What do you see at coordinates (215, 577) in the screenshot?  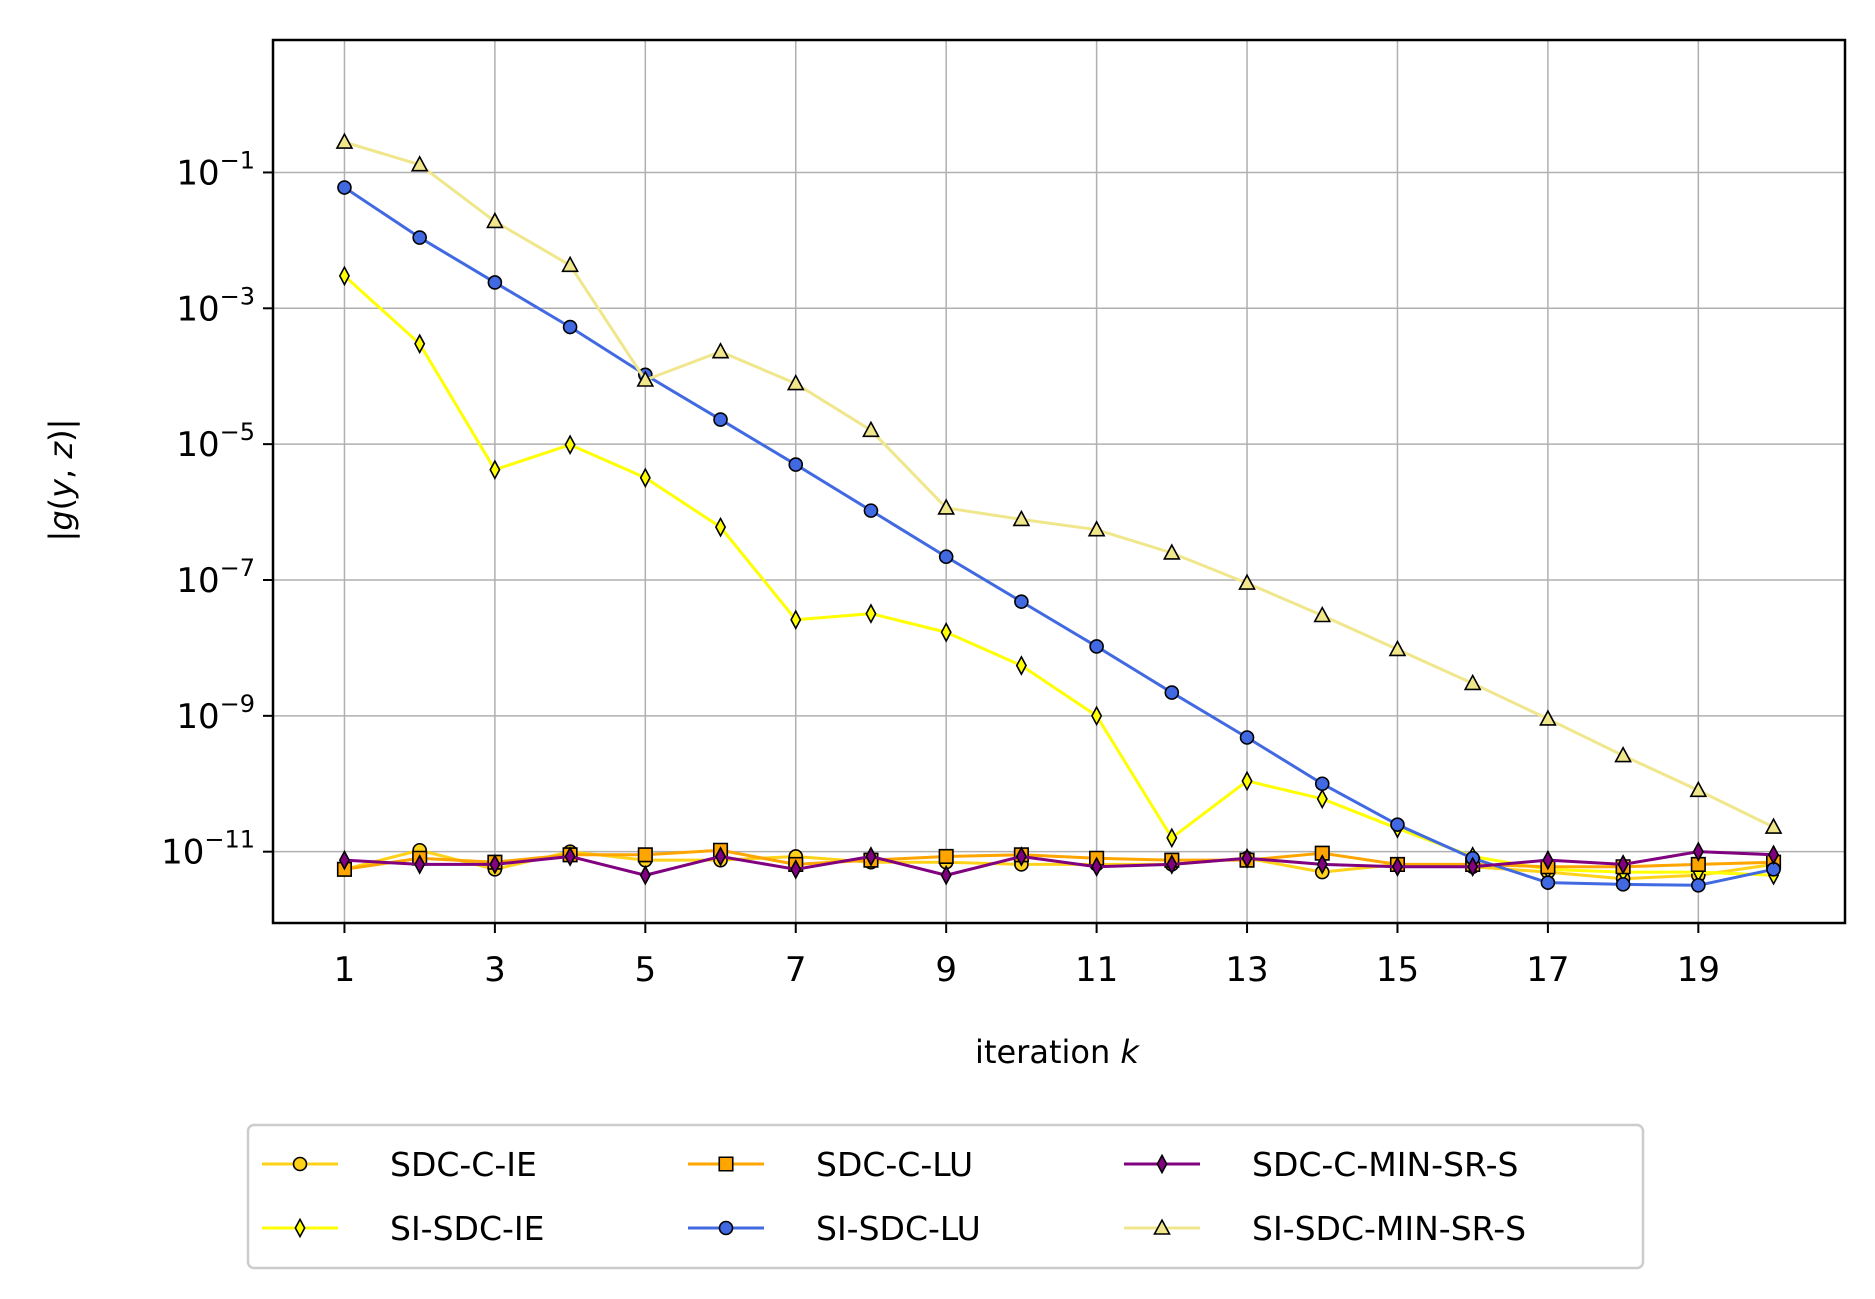 I see `y-tick-label: 10⁻⁷` at bounding box center [215, 577].